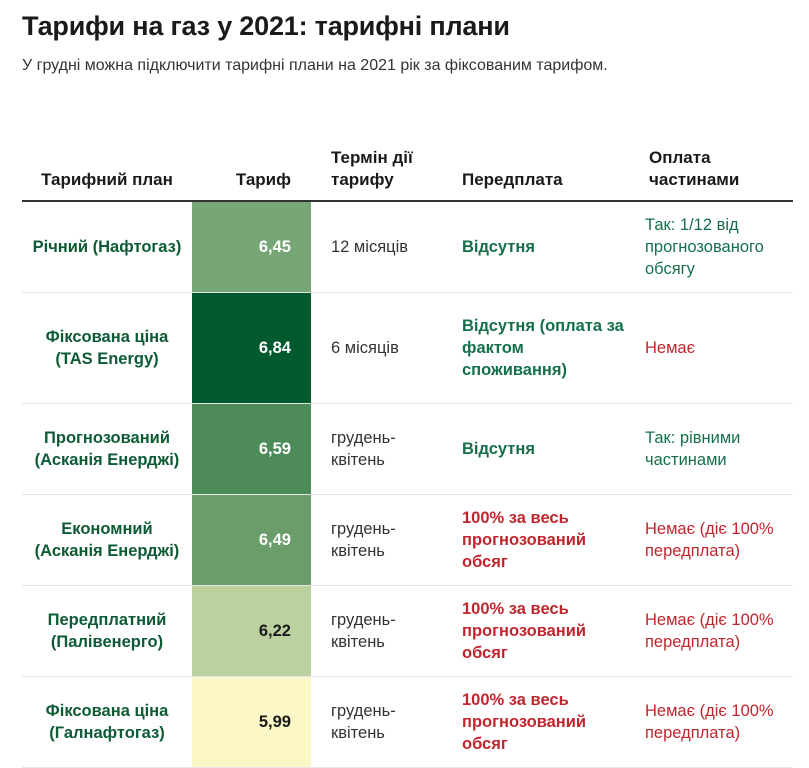 The height and width of the screenshot is (768, 809). I want to click on installments-cell: Немає, so click(711, 348).